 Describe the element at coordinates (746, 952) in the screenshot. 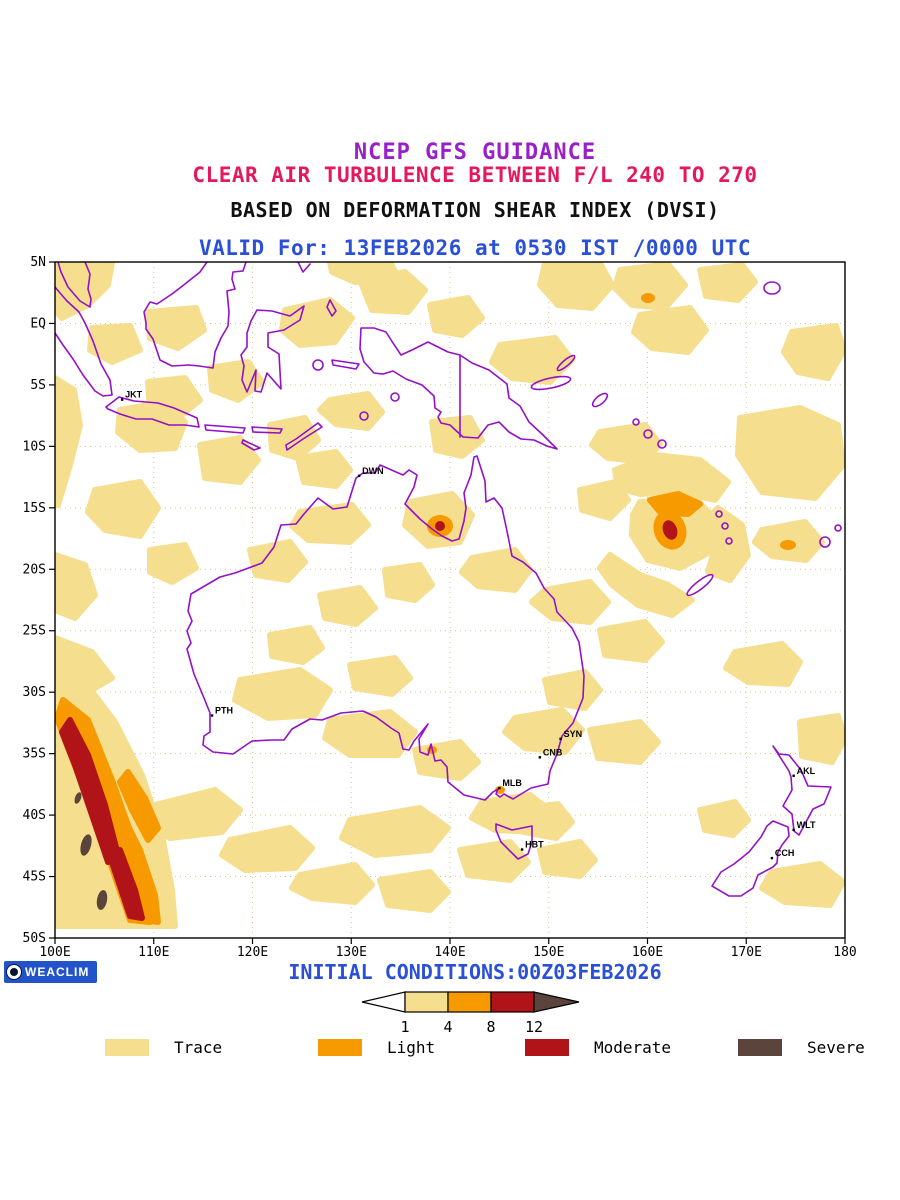

I see `svg-text: 170E` at that location.